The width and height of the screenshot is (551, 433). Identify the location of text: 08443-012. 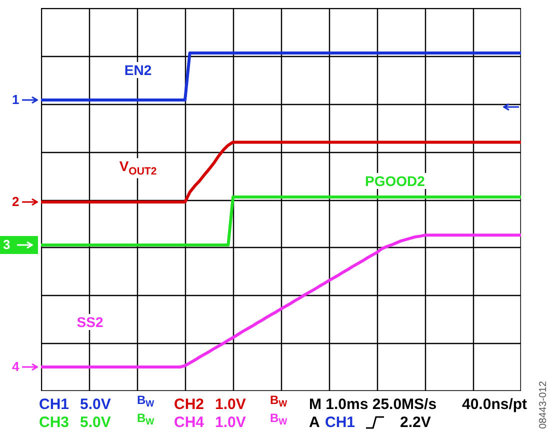
(543, 405).